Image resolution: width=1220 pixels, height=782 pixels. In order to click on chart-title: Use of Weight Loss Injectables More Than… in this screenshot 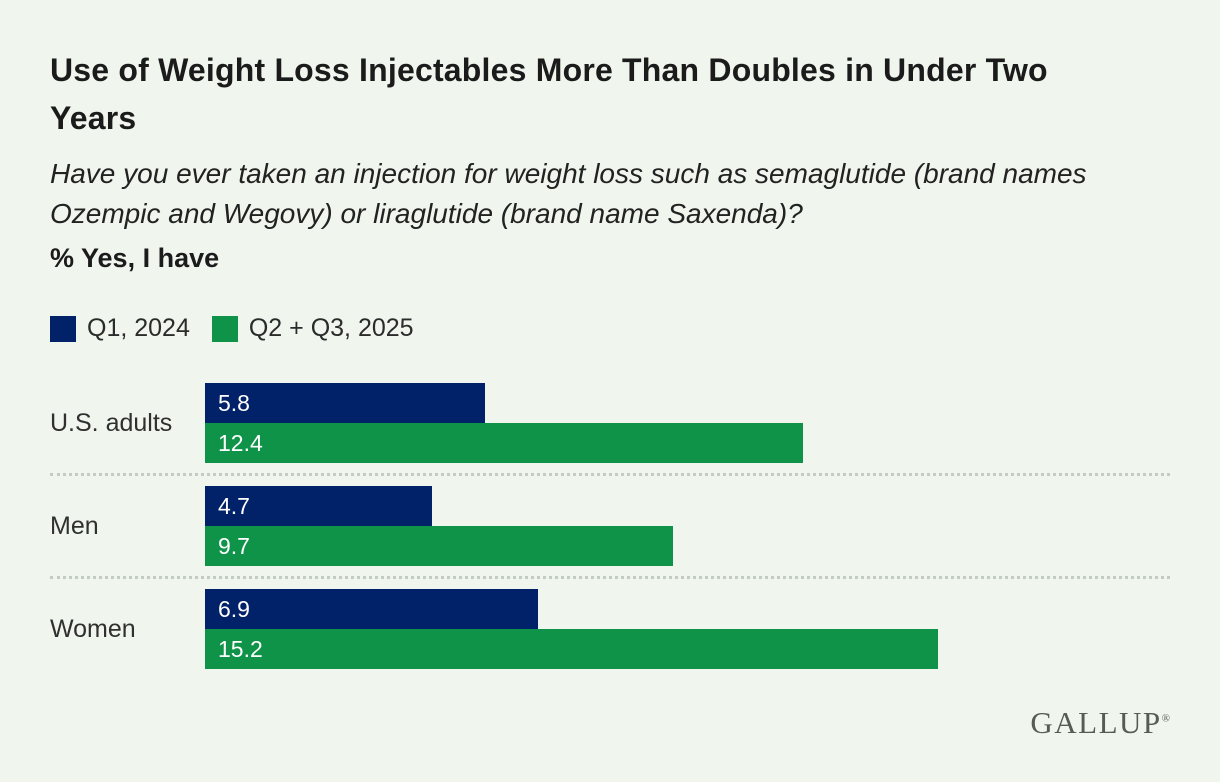, I will do `click(549, 94)`.